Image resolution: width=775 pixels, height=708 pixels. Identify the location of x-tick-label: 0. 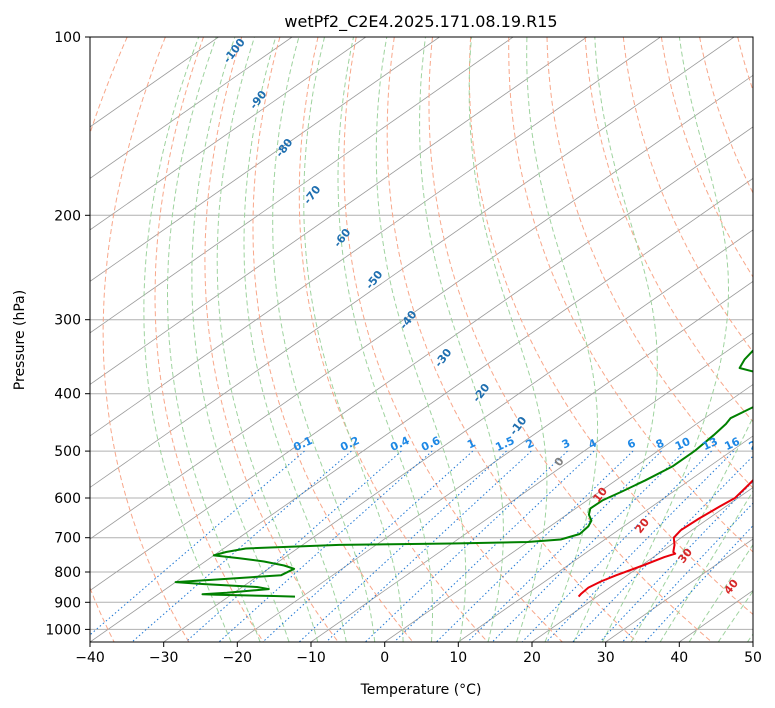
(384, 658).